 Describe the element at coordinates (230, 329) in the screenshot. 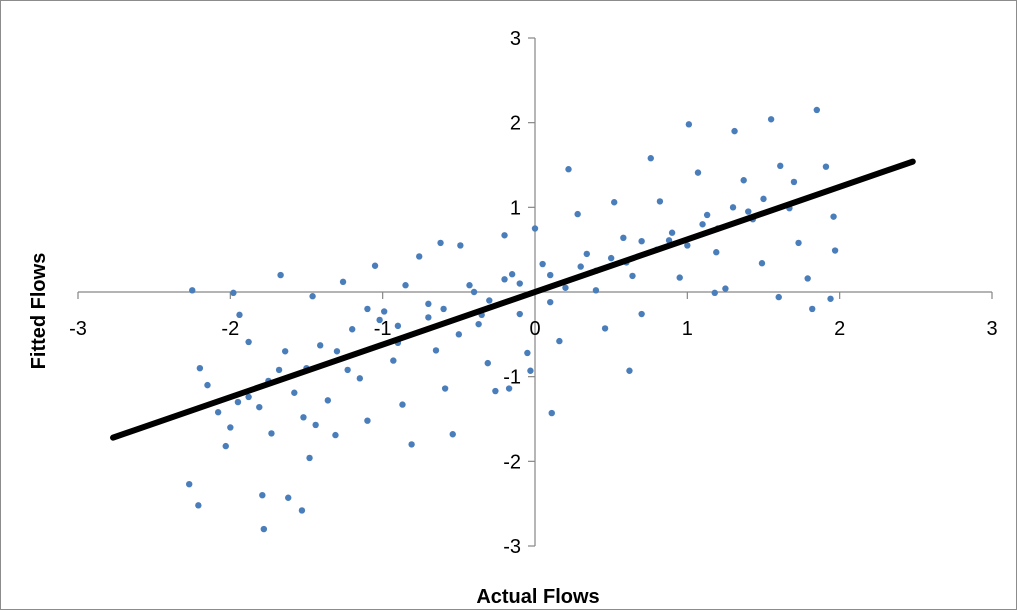

I see `x-tick-label: -2` at that location.